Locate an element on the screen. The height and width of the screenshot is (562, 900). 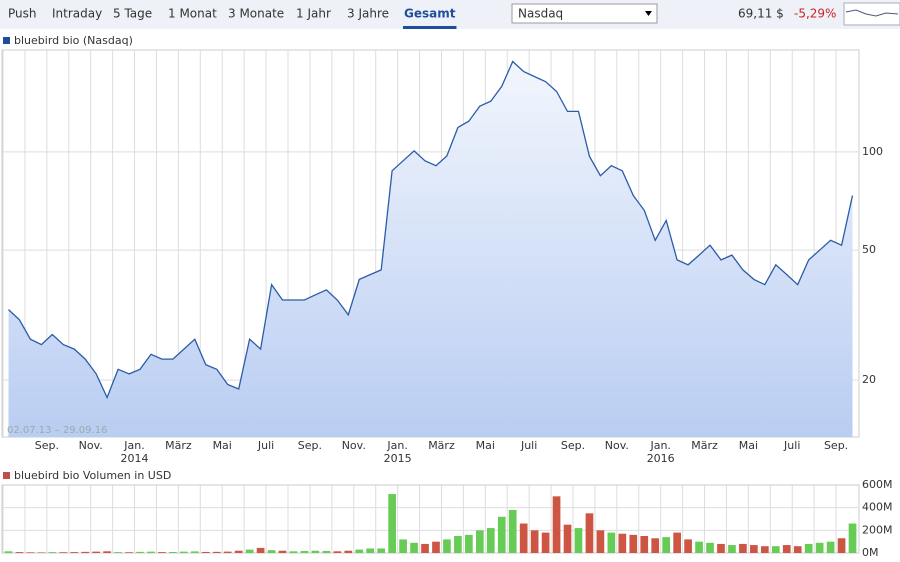
x-tick-label: Jan. 2014 is located at coordinates (134, 452).